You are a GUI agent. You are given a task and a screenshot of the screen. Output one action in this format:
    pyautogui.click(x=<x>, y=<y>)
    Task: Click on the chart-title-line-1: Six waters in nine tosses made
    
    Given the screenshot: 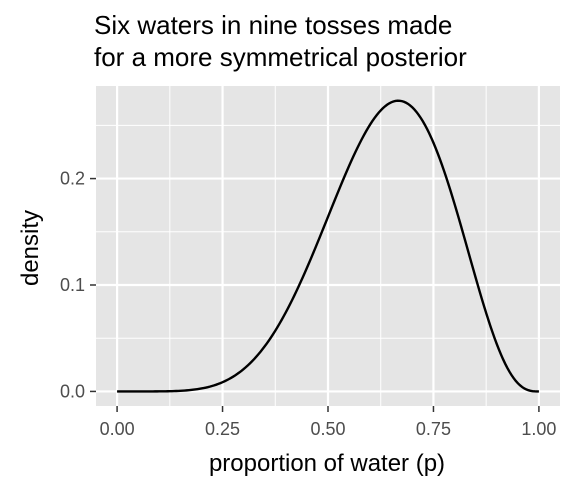 What is the action you would take?
    pyautogui.click(x=273, y=25)
    